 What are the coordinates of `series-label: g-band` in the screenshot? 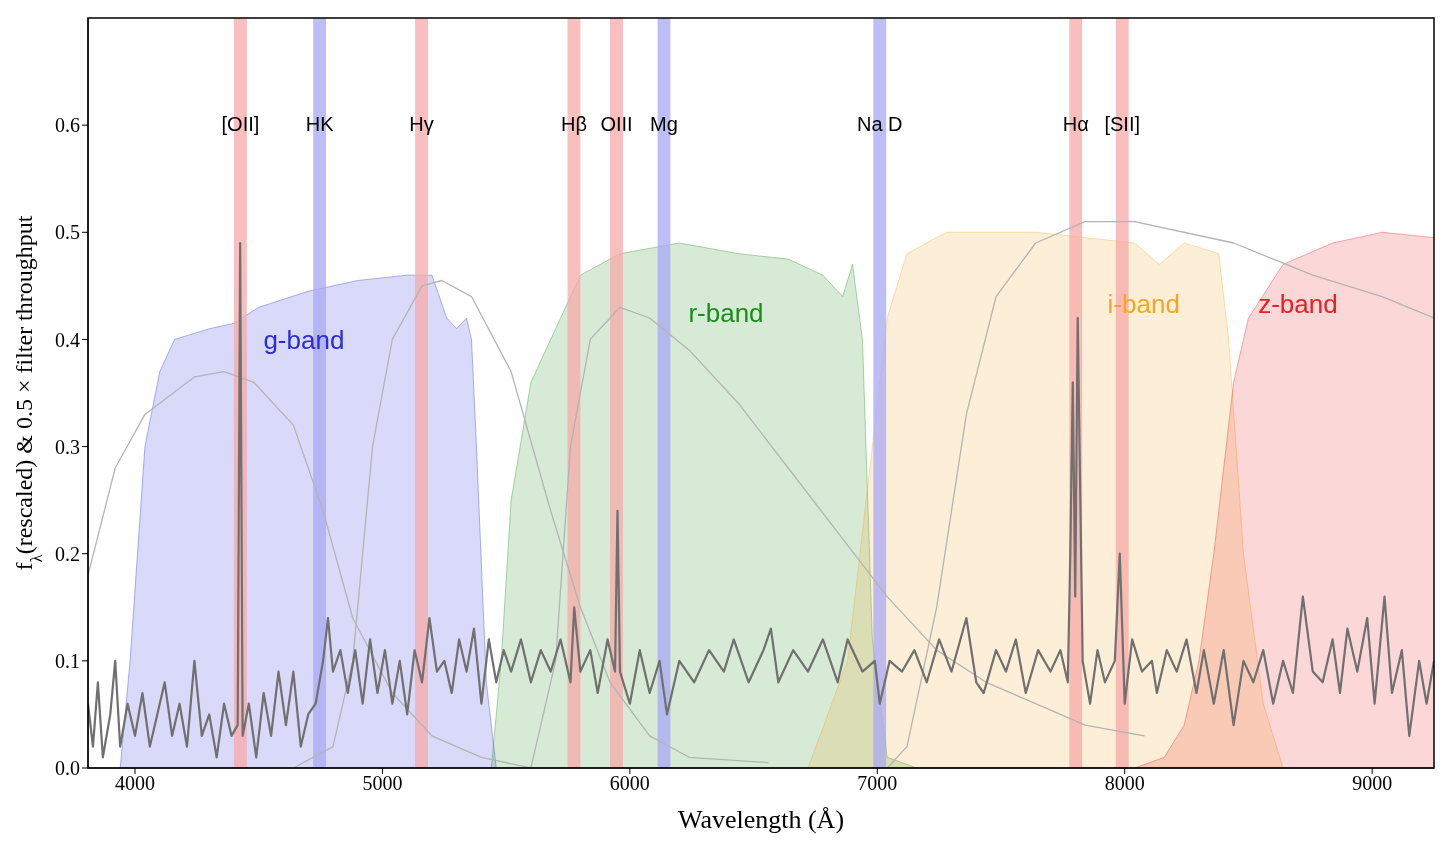 It's located at (304, 340).